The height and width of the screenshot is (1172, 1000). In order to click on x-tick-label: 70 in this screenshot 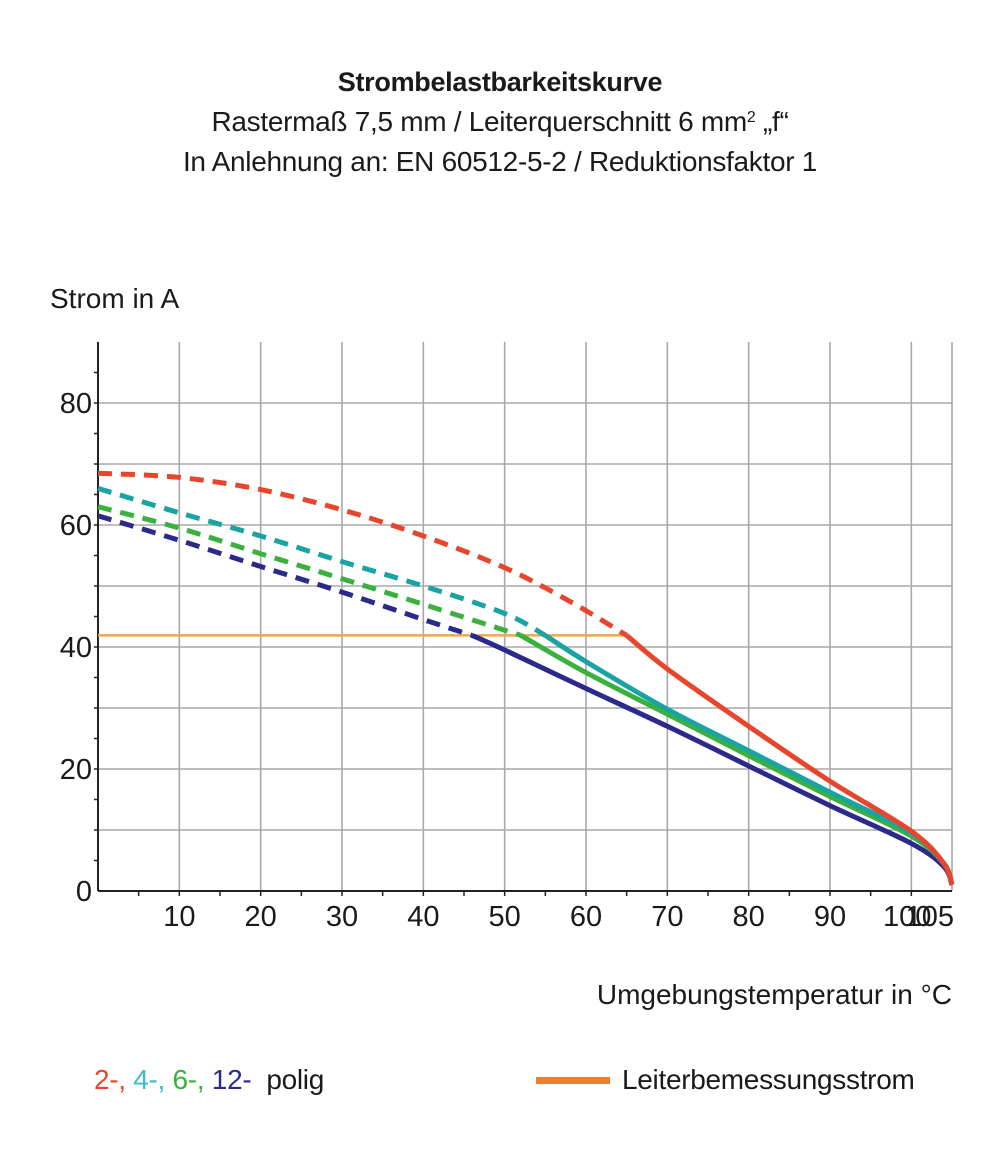, I will do `click(667, 917)`.